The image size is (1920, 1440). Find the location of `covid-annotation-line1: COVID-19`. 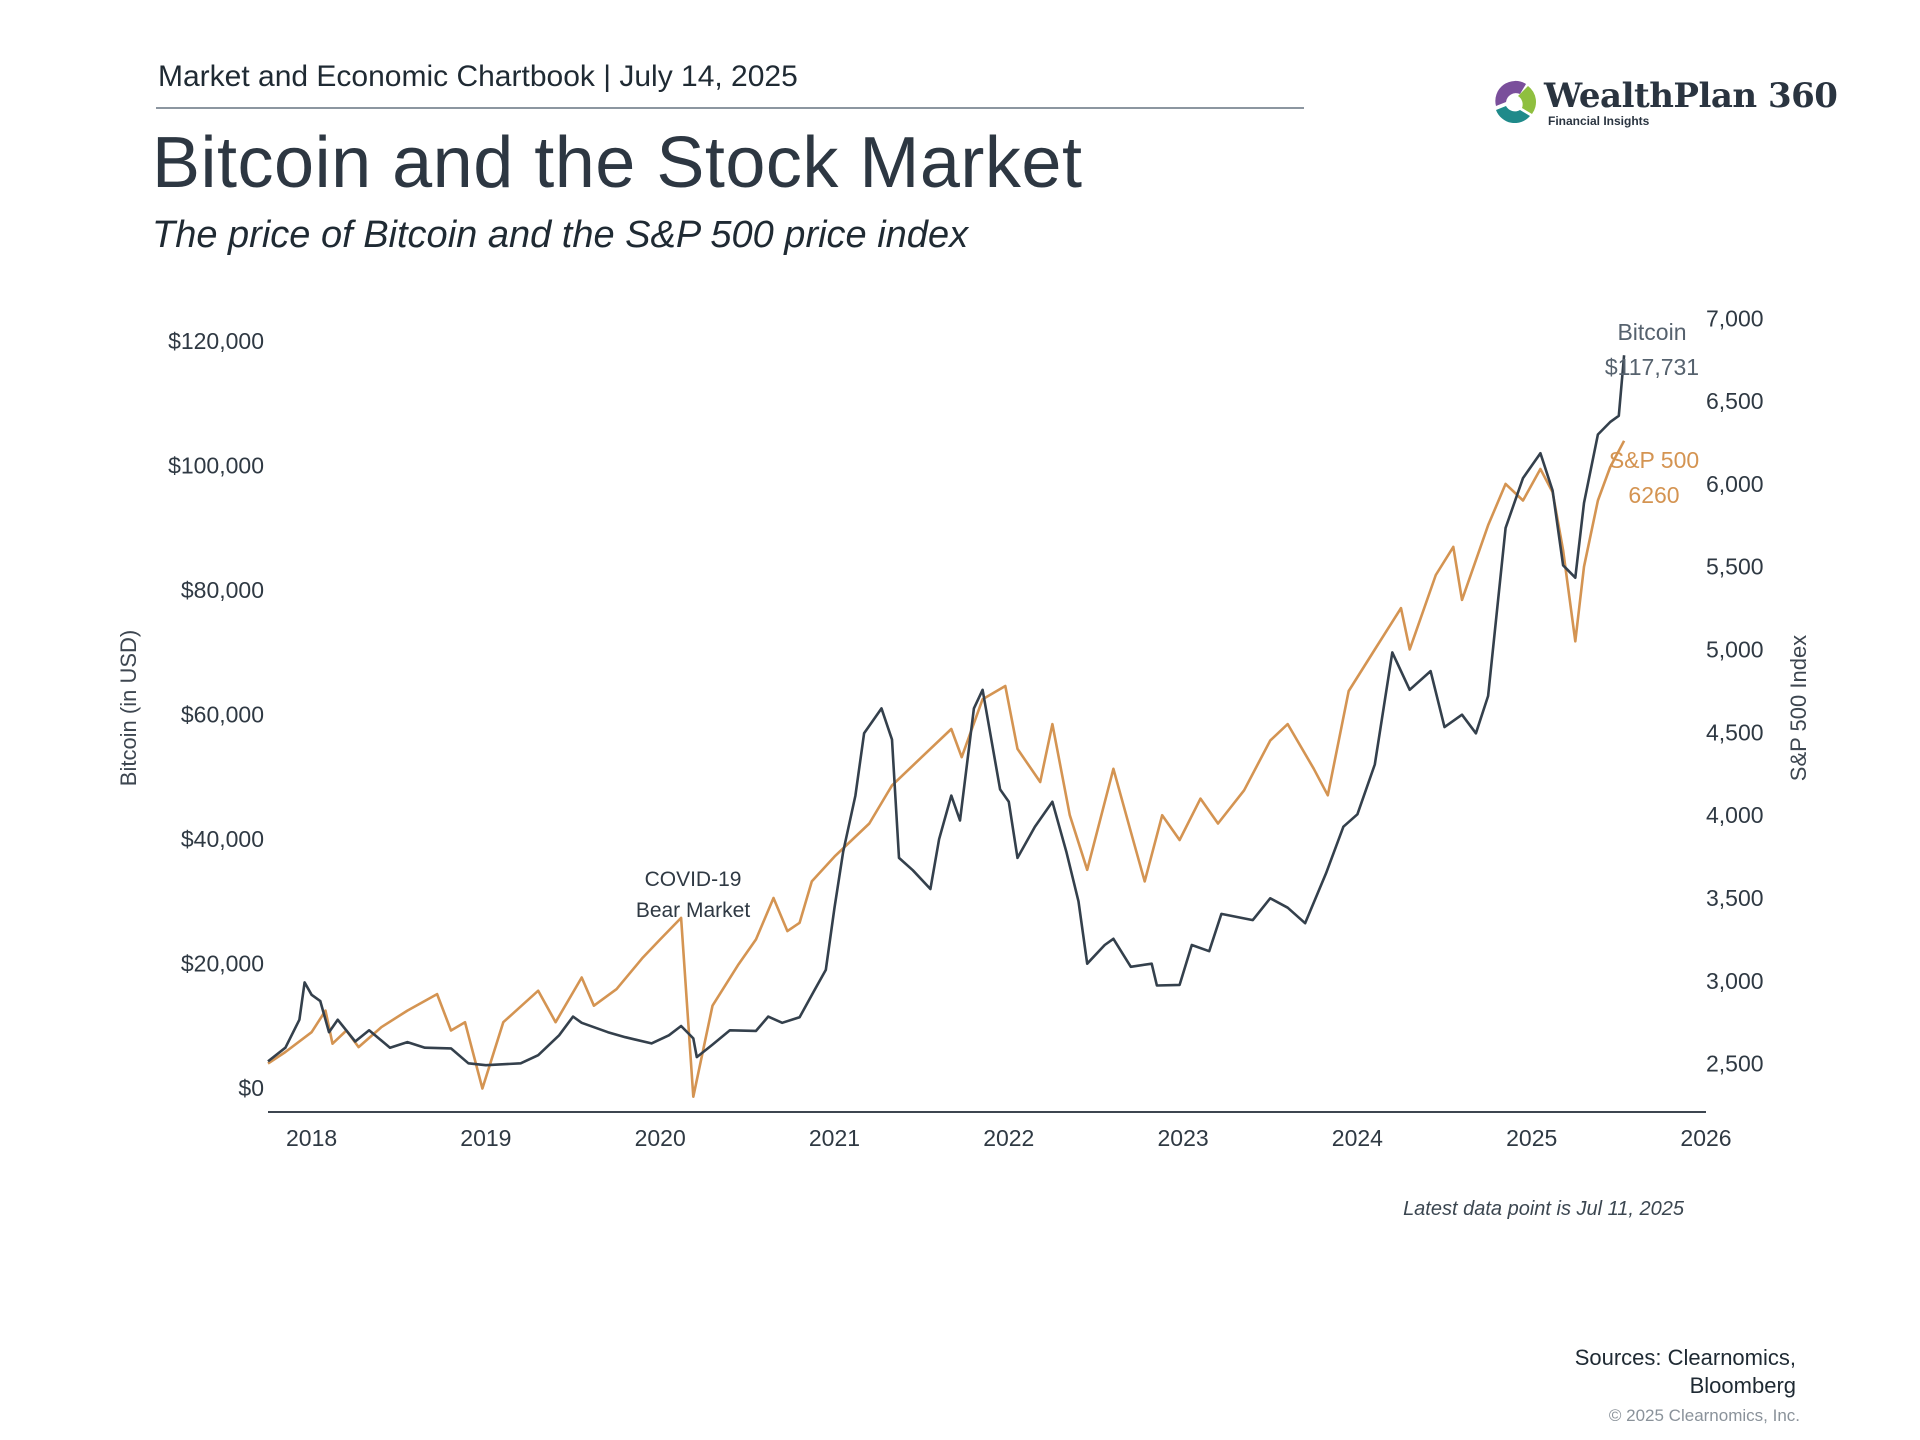

covid-annotation-line1: COVID-19 is located at coordinates (693, 879).